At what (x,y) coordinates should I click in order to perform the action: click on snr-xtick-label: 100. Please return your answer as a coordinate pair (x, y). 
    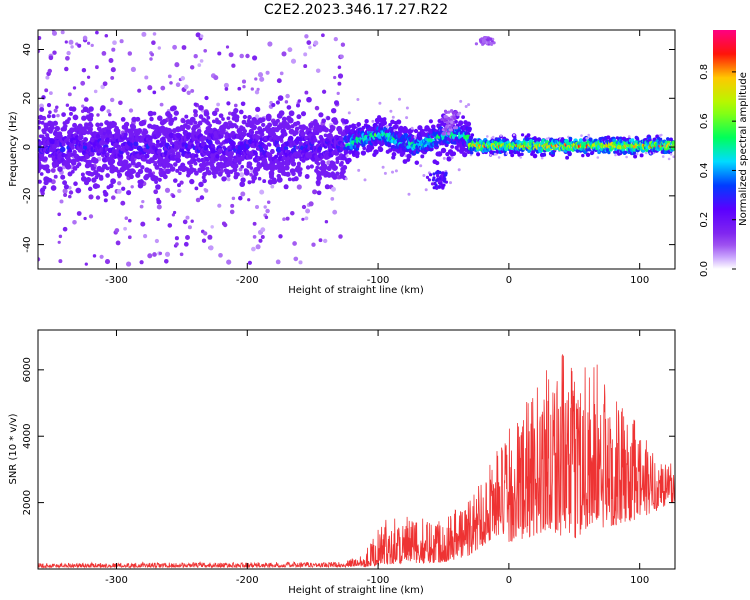
    Looking at the image, I should click on (639, 580).